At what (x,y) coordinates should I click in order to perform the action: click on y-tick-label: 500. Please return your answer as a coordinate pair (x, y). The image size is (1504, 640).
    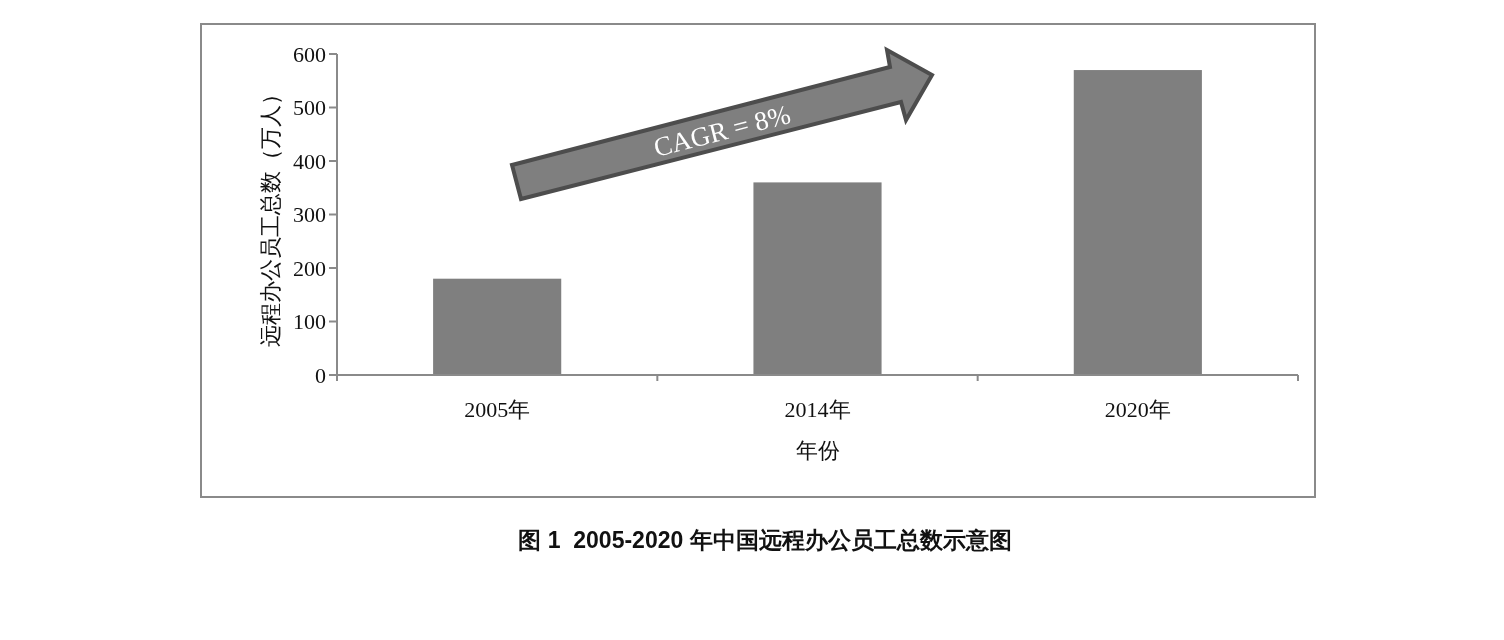
    Looking at the image, I should click on (309, 107).